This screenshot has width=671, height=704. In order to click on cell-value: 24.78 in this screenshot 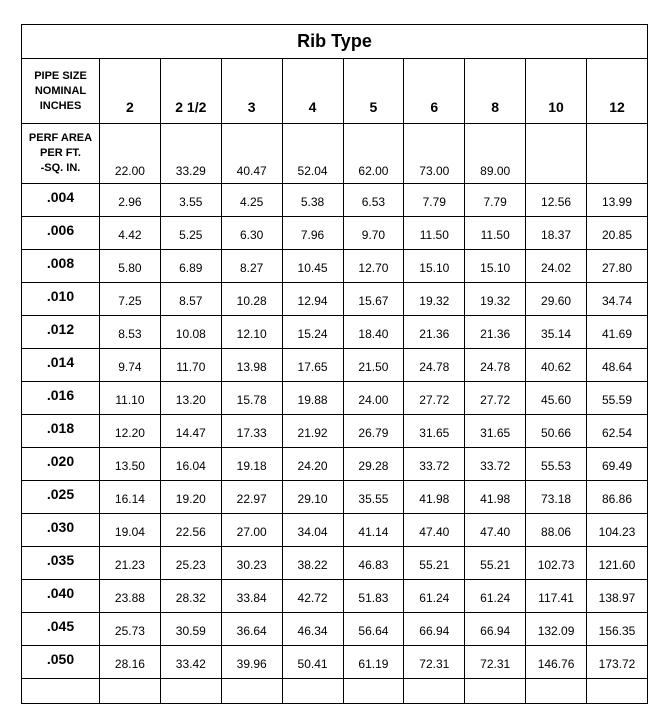, I will do `click(495, 365)`.